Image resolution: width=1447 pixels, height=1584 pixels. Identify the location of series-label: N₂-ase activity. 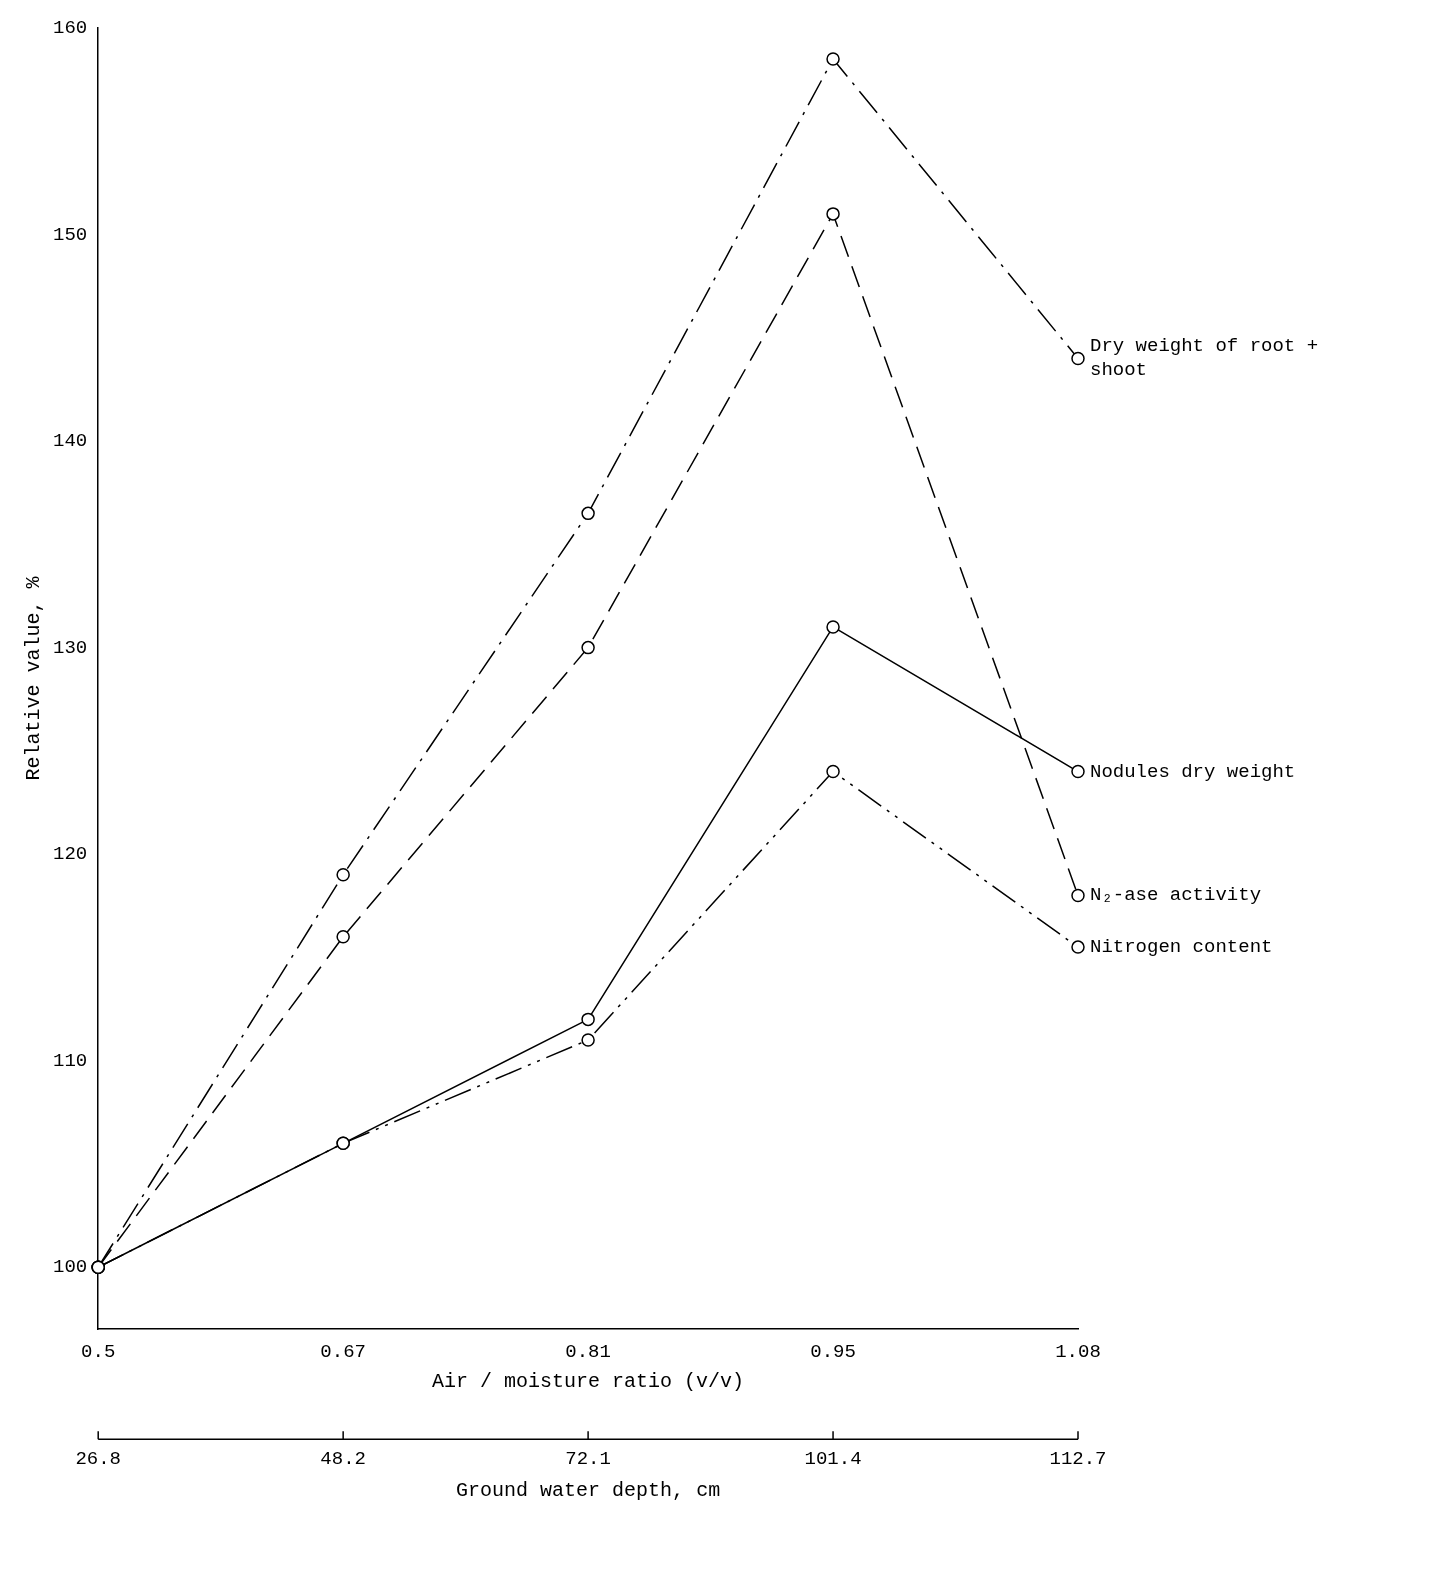
(1176, 895).